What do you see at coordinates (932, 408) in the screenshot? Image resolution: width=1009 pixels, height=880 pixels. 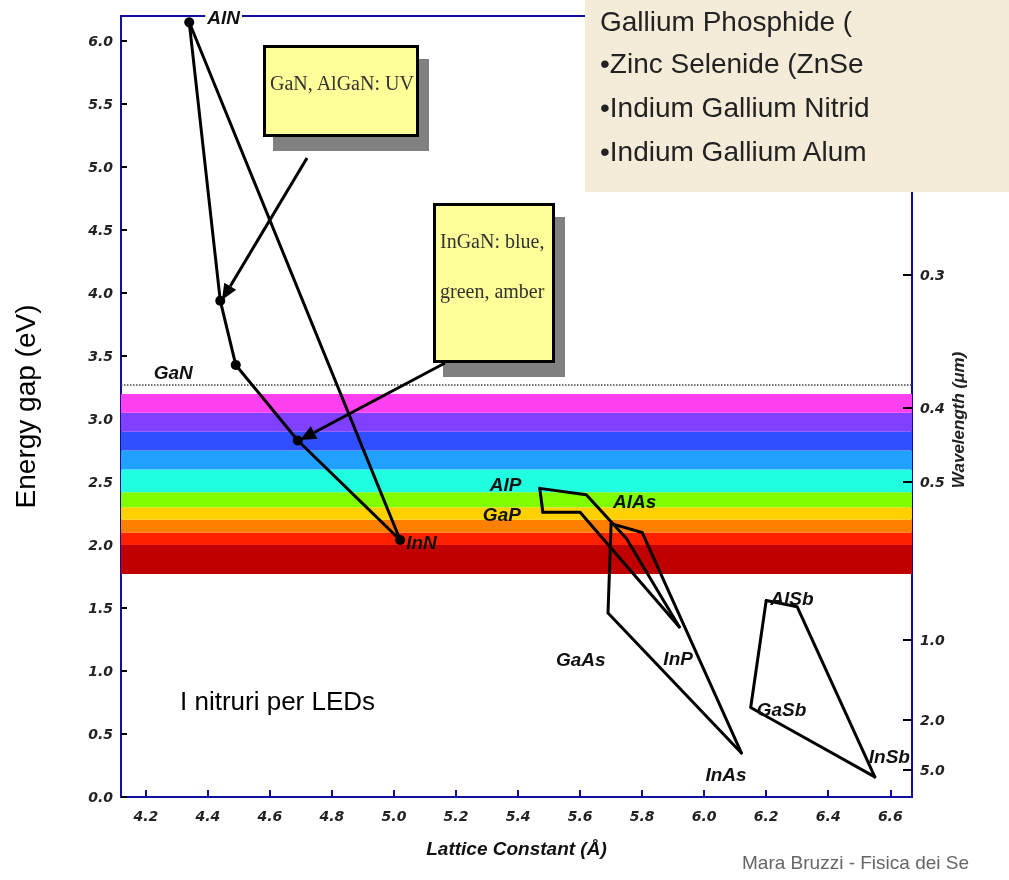 I see `text: 0.4` at bounding box center [932, 408].